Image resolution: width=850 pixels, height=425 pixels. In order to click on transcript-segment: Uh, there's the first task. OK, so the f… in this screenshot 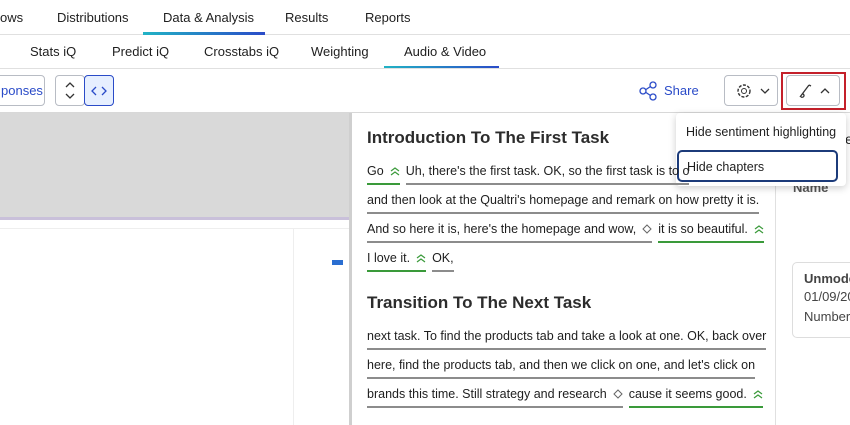, I will do `click(547, 174)`.